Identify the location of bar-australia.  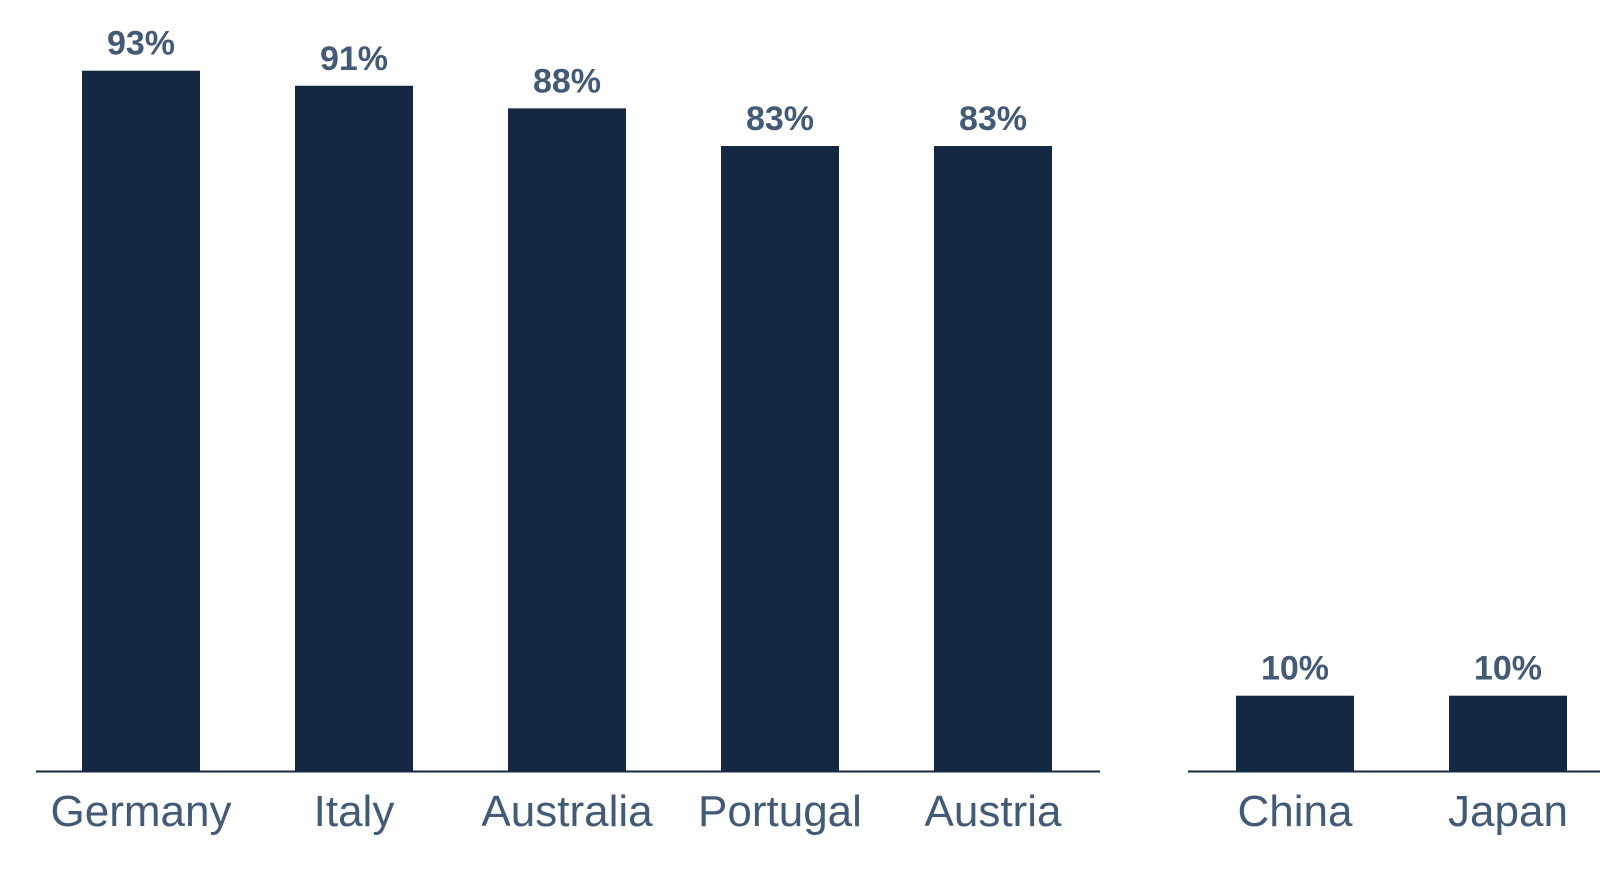
(567, 440).